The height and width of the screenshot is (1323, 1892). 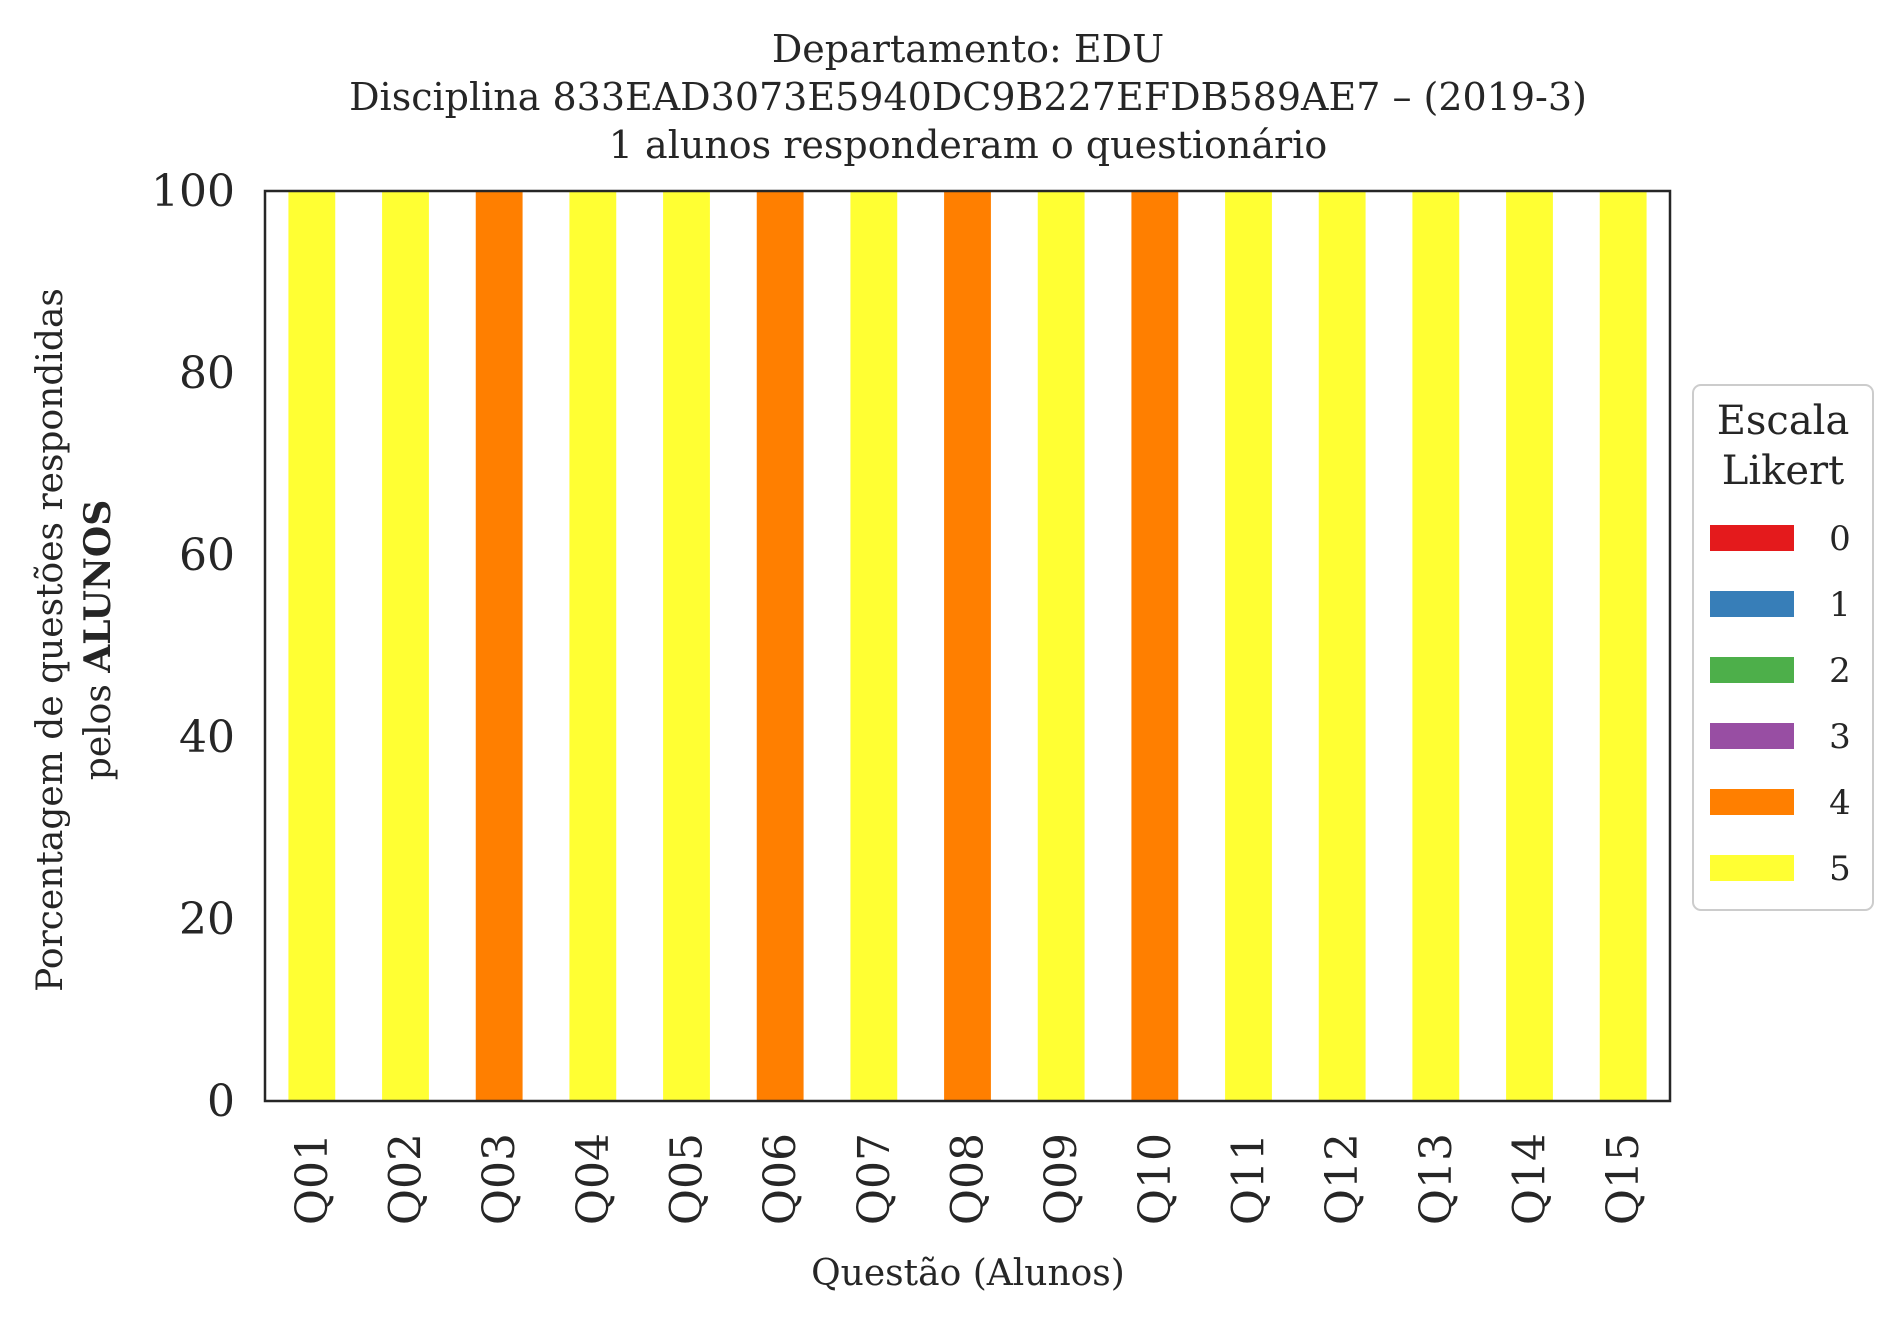 I want to click on chart-title-line-1: Departamento: EDU, so click(x=968, y=49).